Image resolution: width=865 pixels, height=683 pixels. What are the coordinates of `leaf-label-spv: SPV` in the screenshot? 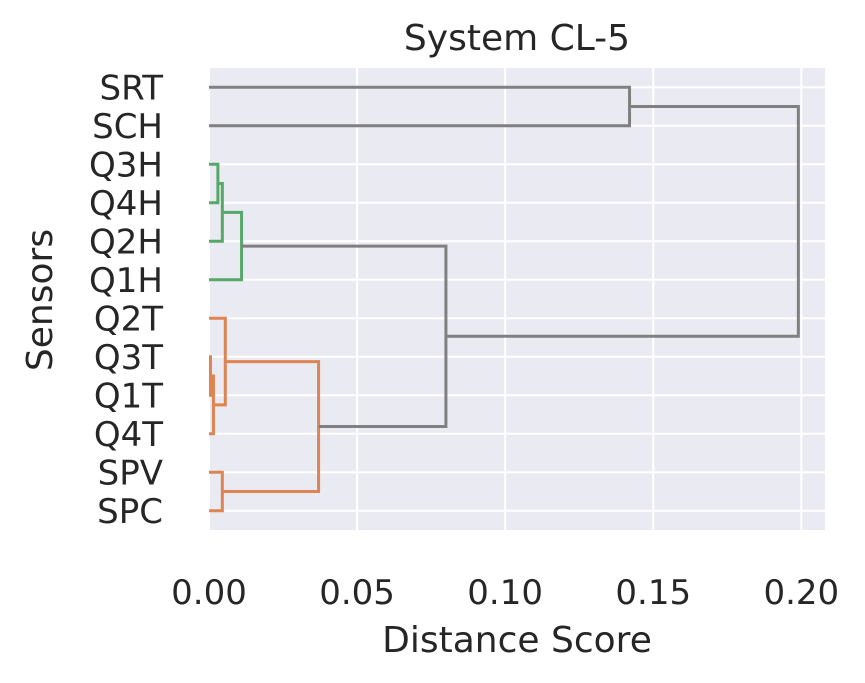 It's located at (130, 473).